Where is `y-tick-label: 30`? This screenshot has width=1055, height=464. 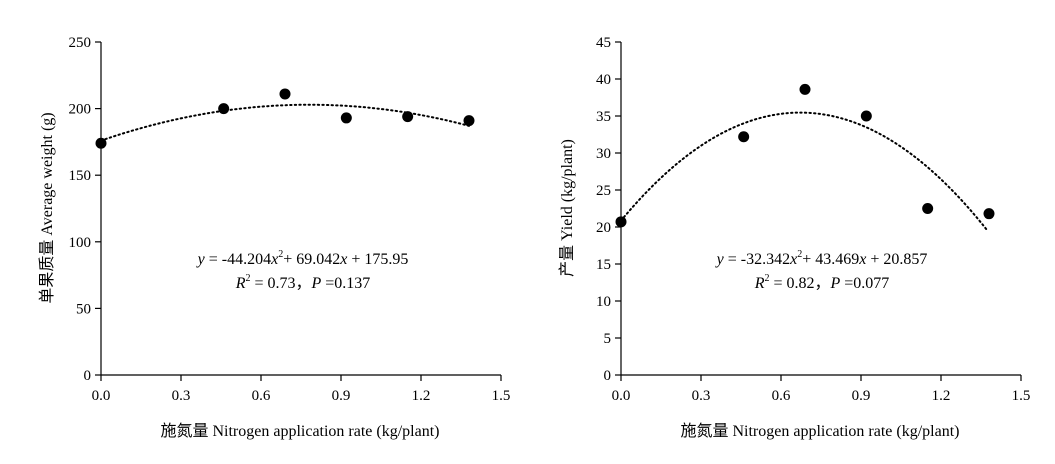
y-tick-label: 30 is located at coordinates (603, 154).